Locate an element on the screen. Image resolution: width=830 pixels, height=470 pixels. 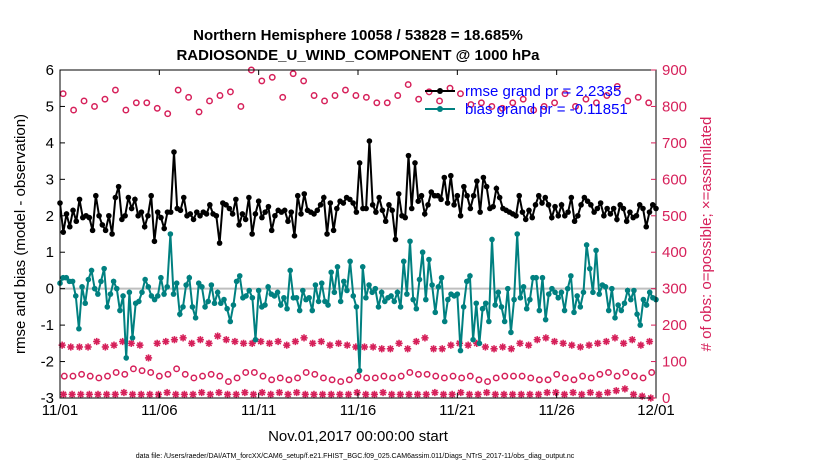
x-tick-label: 11/11 is located at coordinates (258, 410).